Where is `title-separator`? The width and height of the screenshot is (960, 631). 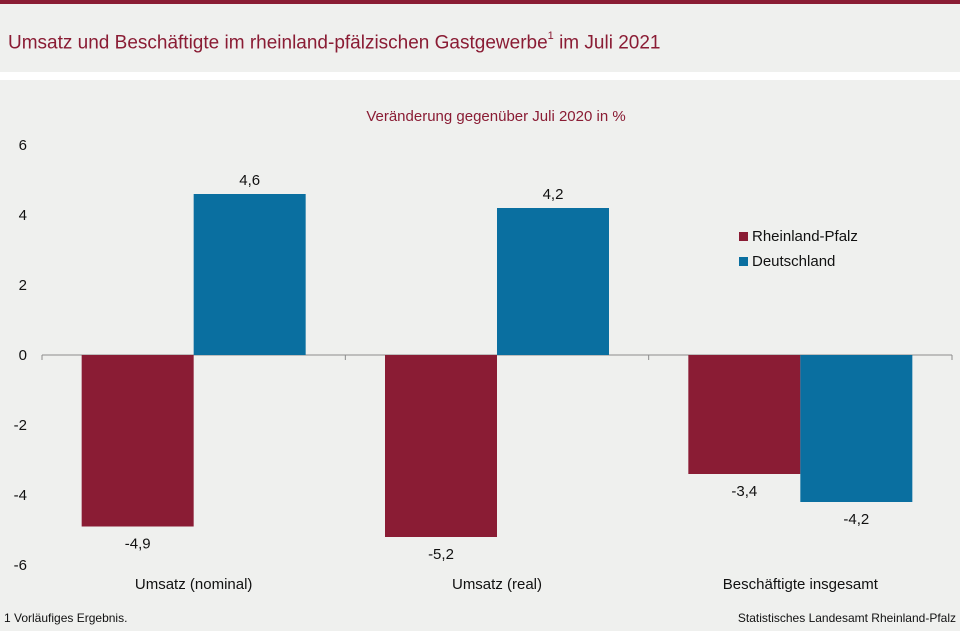 title-separator is located at coordinates (480, 76).